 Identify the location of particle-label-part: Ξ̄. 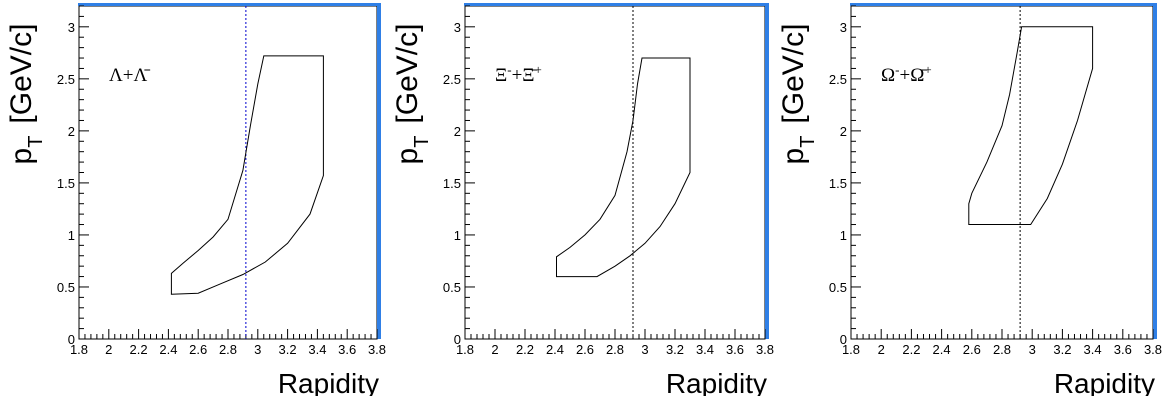
(529, 75).